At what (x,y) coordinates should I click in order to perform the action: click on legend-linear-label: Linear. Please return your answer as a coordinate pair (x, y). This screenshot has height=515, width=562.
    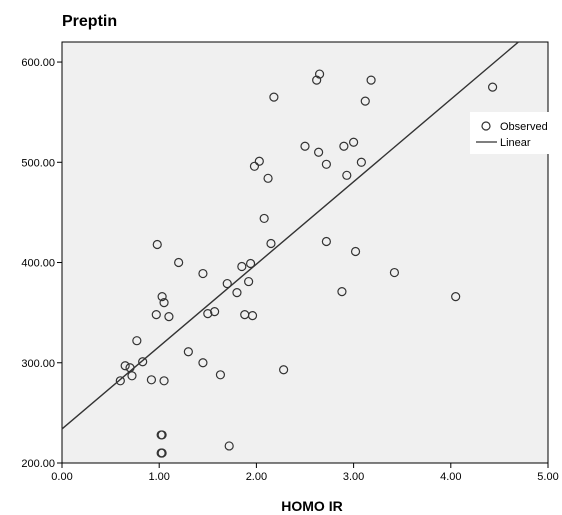
    Looking at the image, I should click on (515, 143).